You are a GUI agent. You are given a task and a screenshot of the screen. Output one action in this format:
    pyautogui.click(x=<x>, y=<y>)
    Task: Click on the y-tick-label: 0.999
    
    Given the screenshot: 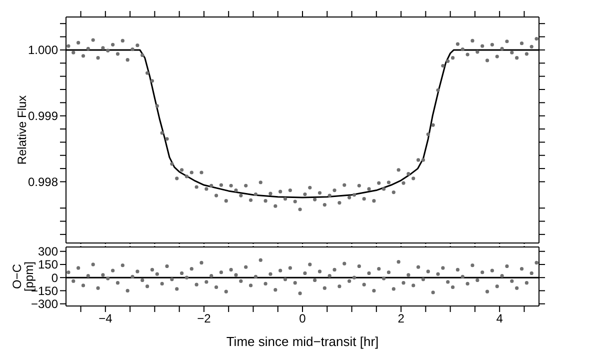 What is the action you would take?
    pyautogui.click(x=43, y=116)
    